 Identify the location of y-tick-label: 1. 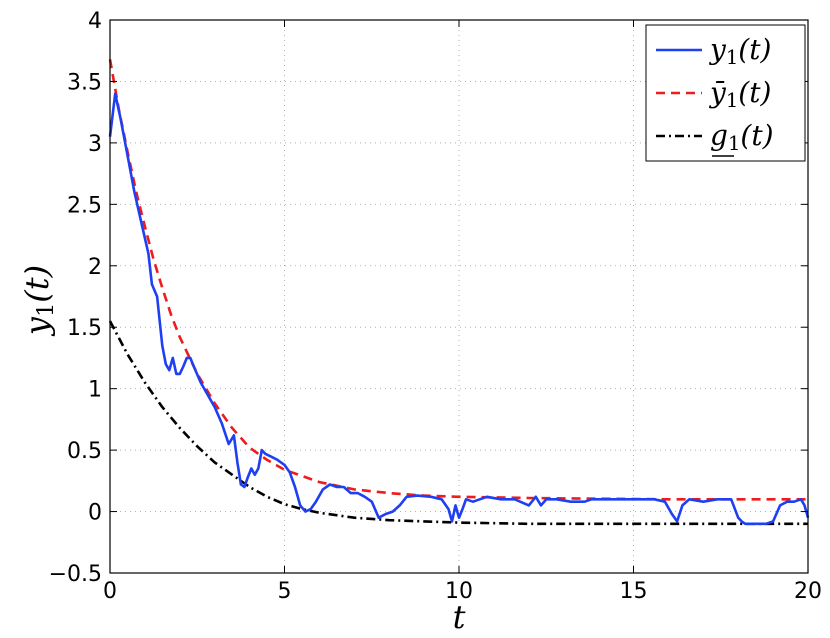
(95, 390).